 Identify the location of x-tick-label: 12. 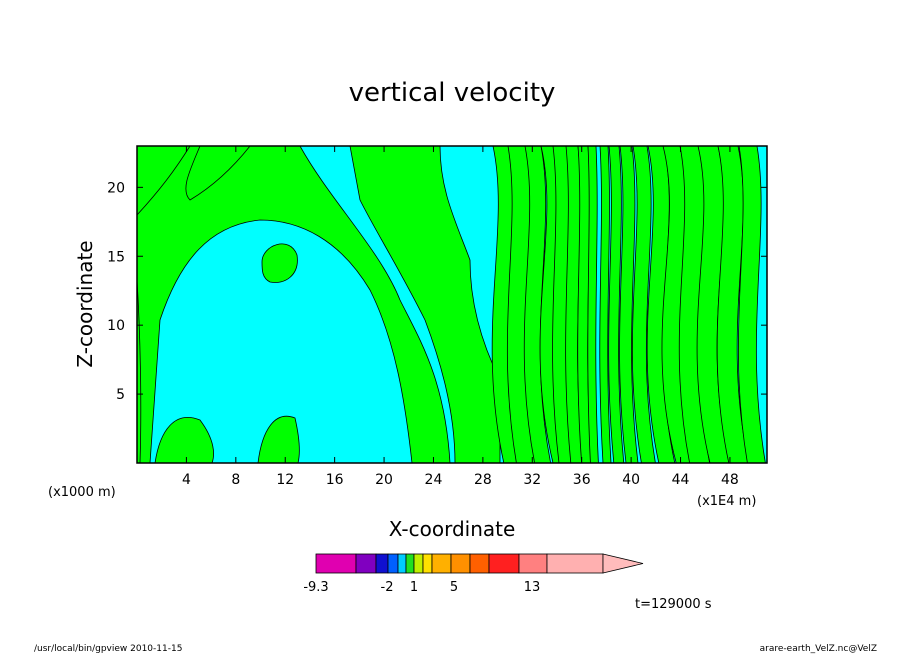
(285, 480).